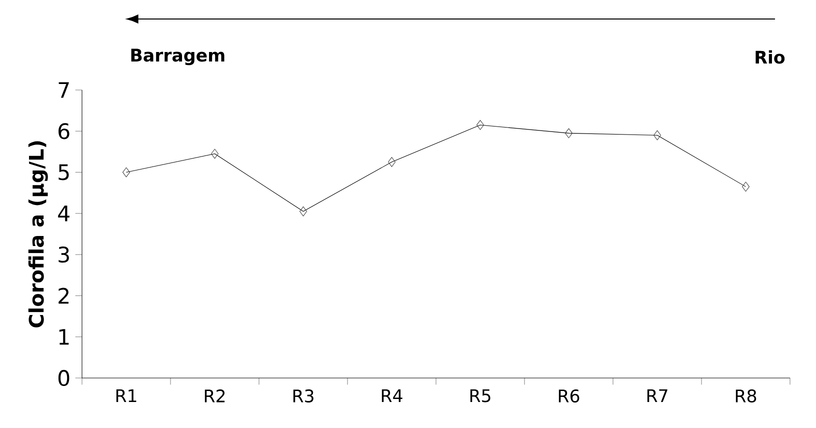  I want to click on x-tick-label: R7, so click(657, 395).